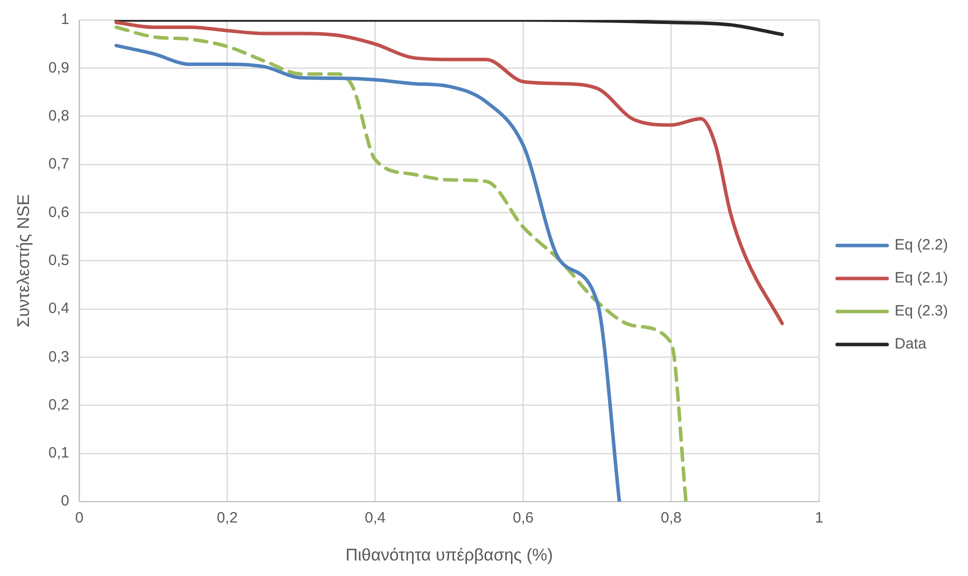  I want to click on y-tick-label: 0,8, so click(59, 115).